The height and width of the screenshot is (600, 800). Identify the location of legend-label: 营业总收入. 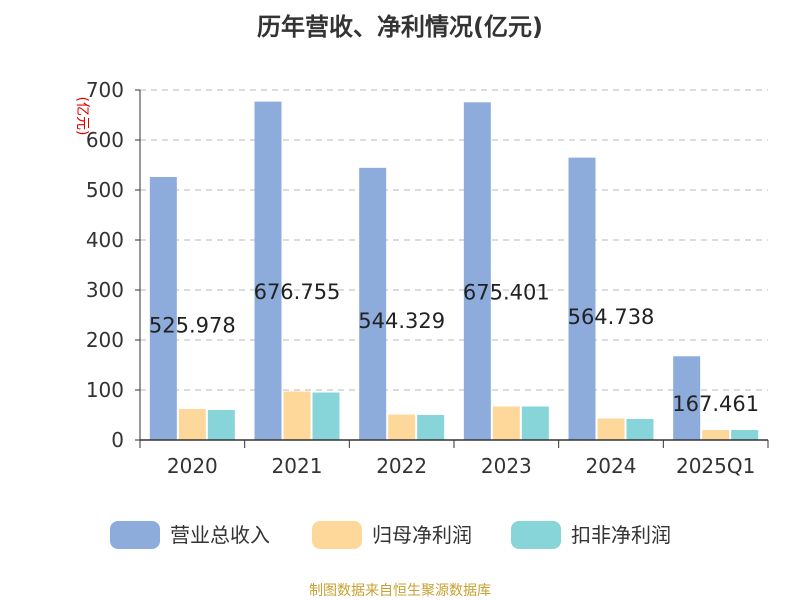
(220, 535).